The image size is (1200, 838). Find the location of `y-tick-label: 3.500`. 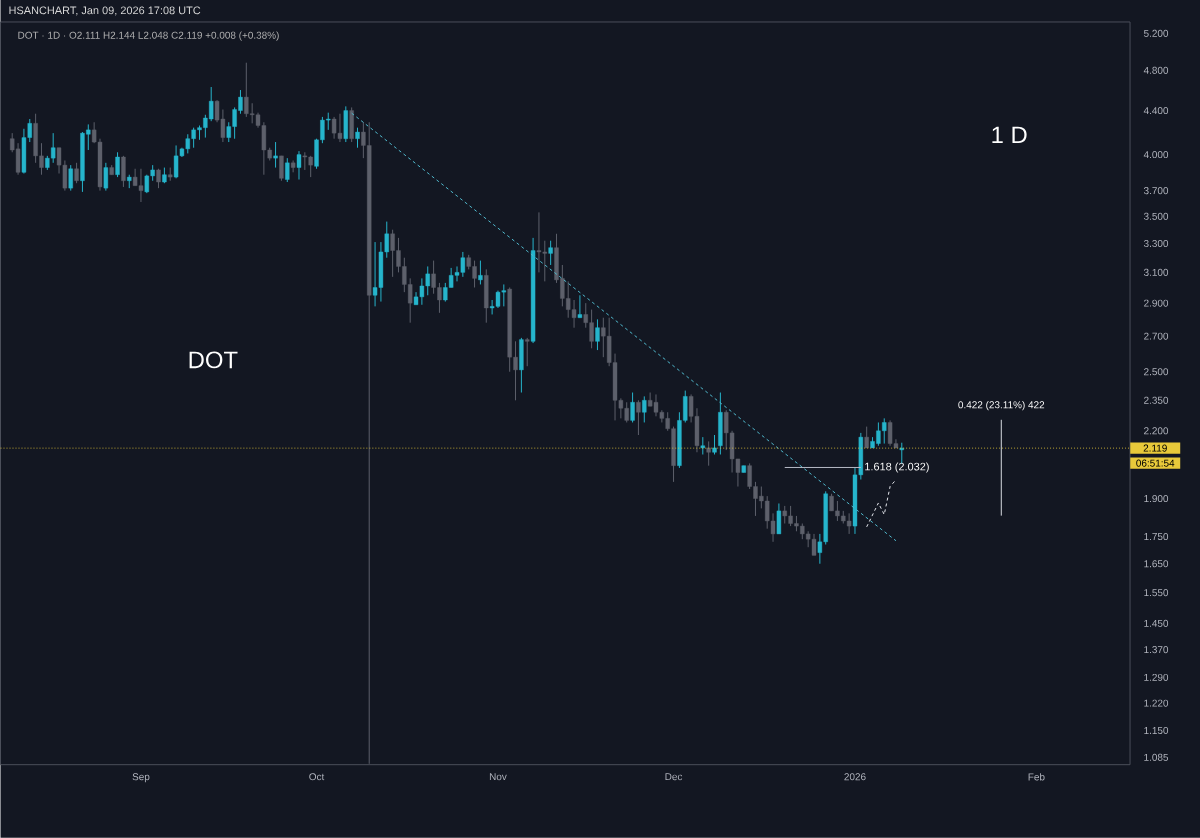

y-tick-label: 3.500 is located at coordinates (1156, 216).